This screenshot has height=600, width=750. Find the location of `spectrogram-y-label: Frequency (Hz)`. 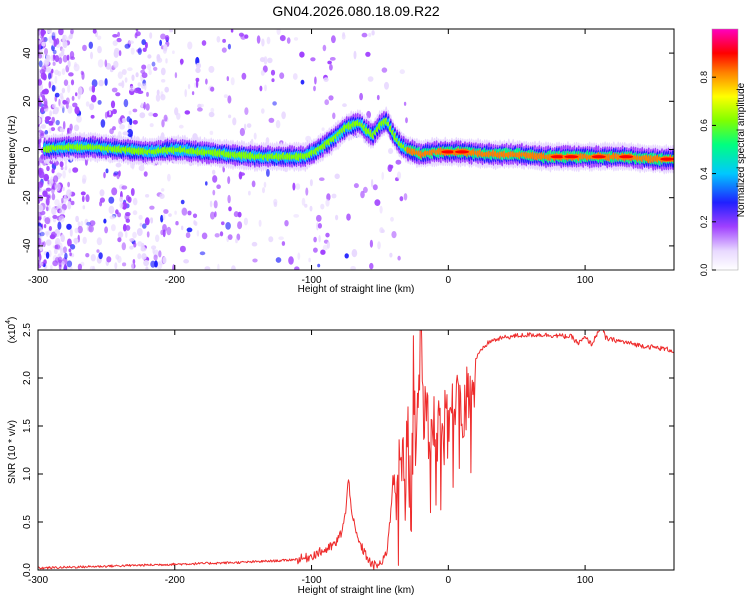

spectrogram-y-label: Frequency (Hz) is located at coordinates (12, 150).